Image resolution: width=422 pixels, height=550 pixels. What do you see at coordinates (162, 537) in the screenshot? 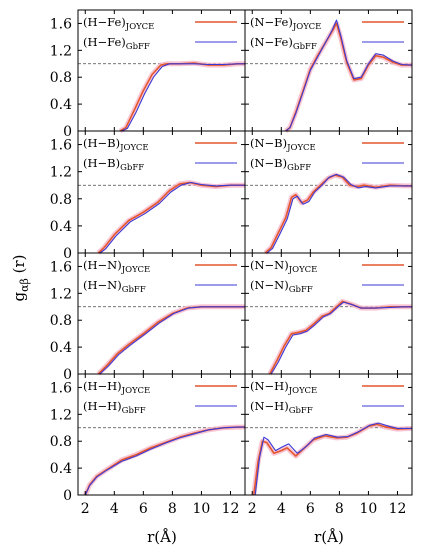
I see `x-axis-title-left: r(Å)` at bounding box center [162, 537].